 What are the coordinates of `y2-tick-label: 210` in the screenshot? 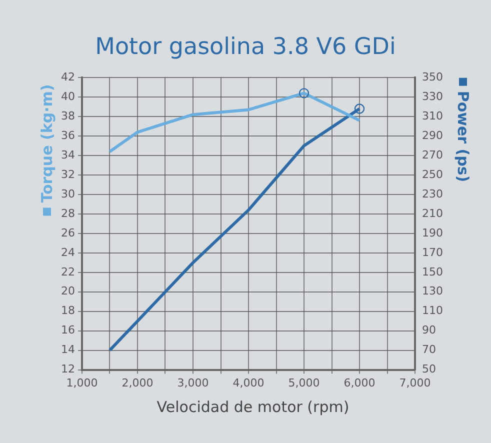 It's located at (433, 213).